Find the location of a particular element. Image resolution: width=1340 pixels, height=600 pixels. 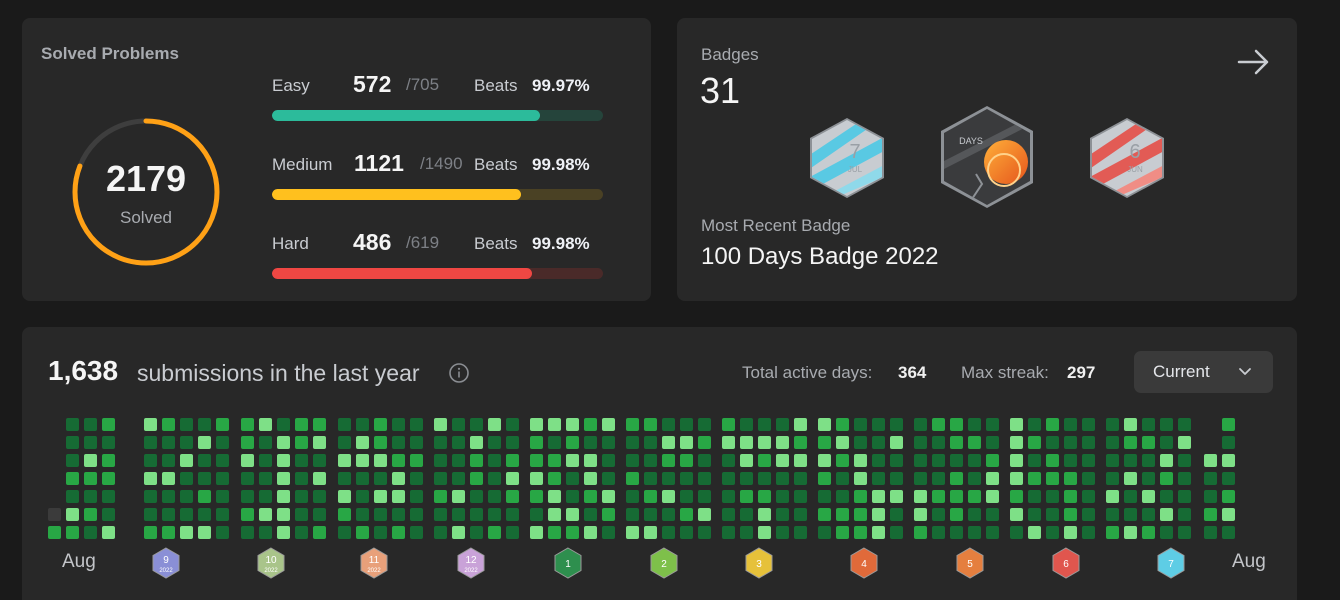

info-icon is located at coordinates (459, 373).